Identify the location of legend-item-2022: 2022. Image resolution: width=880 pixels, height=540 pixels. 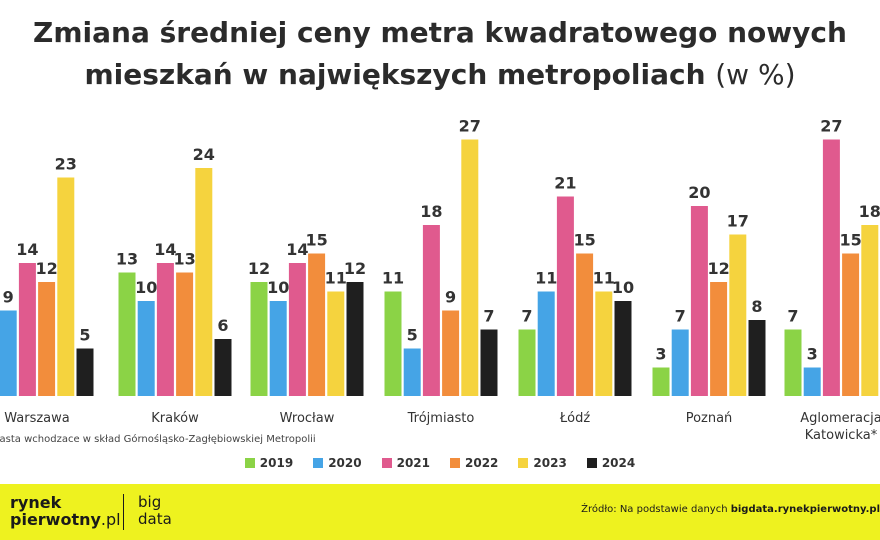
(474, 463).